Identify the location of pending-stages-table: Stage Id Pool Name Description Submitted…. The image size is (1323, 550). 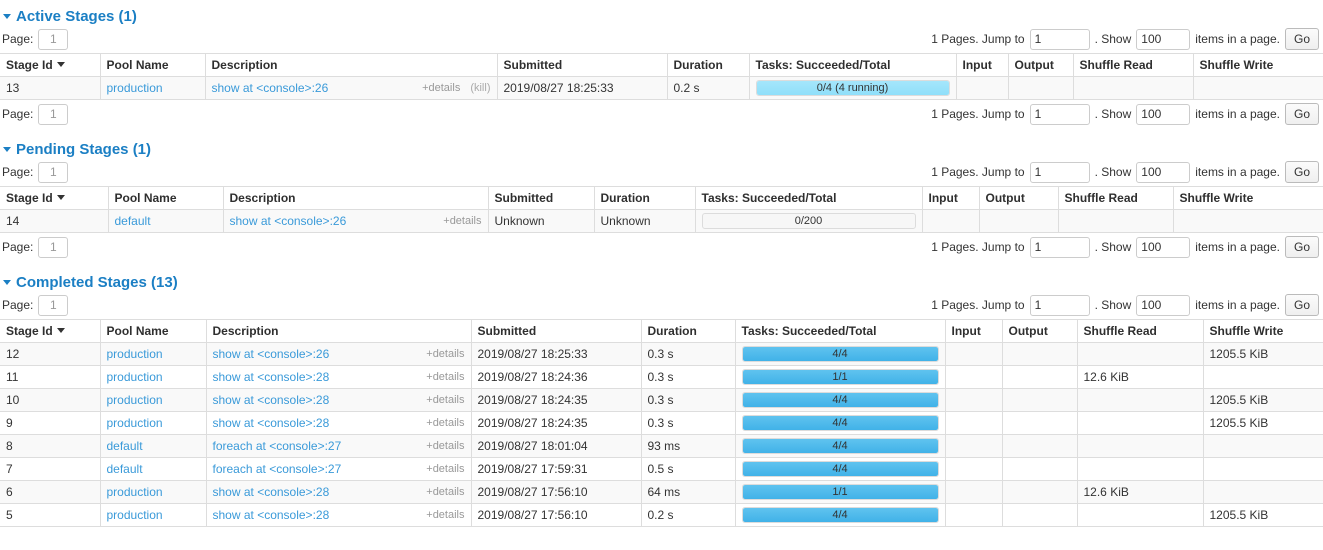
(661, 210).